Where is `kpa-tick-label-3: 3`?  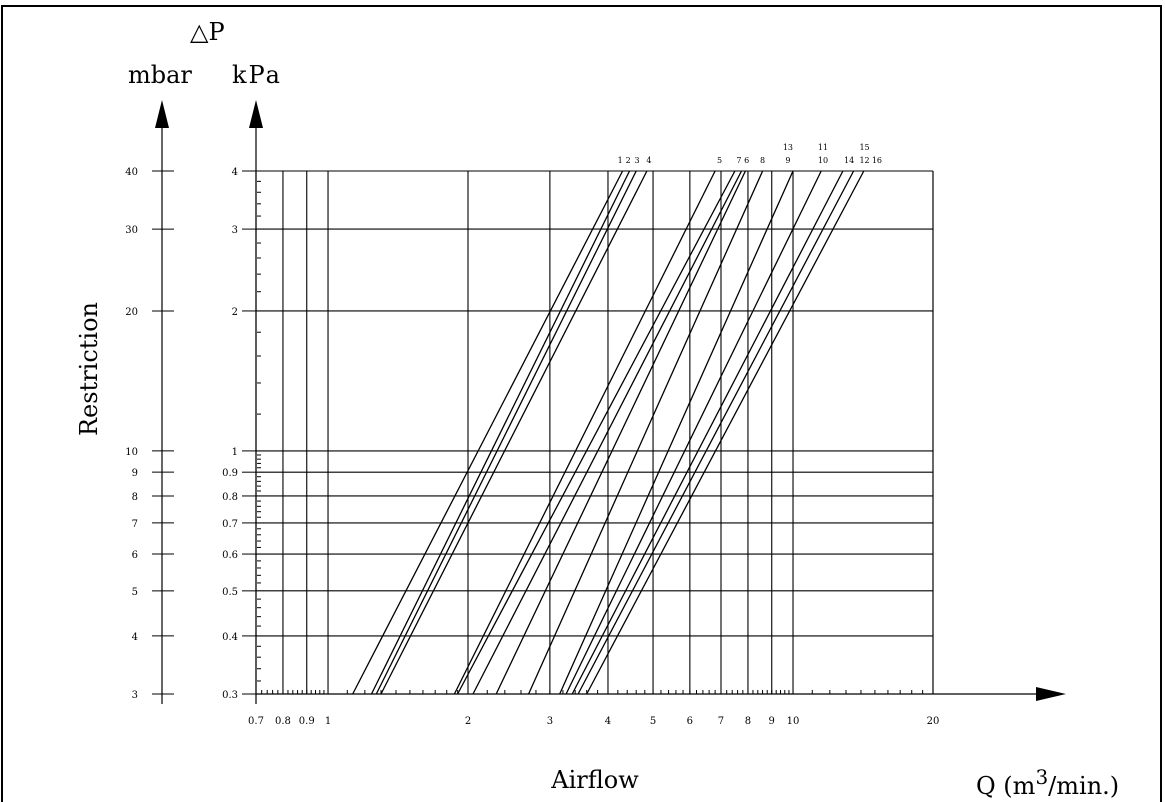
kpa-tick-label-3: 3 is located at coordinates (235, 230).